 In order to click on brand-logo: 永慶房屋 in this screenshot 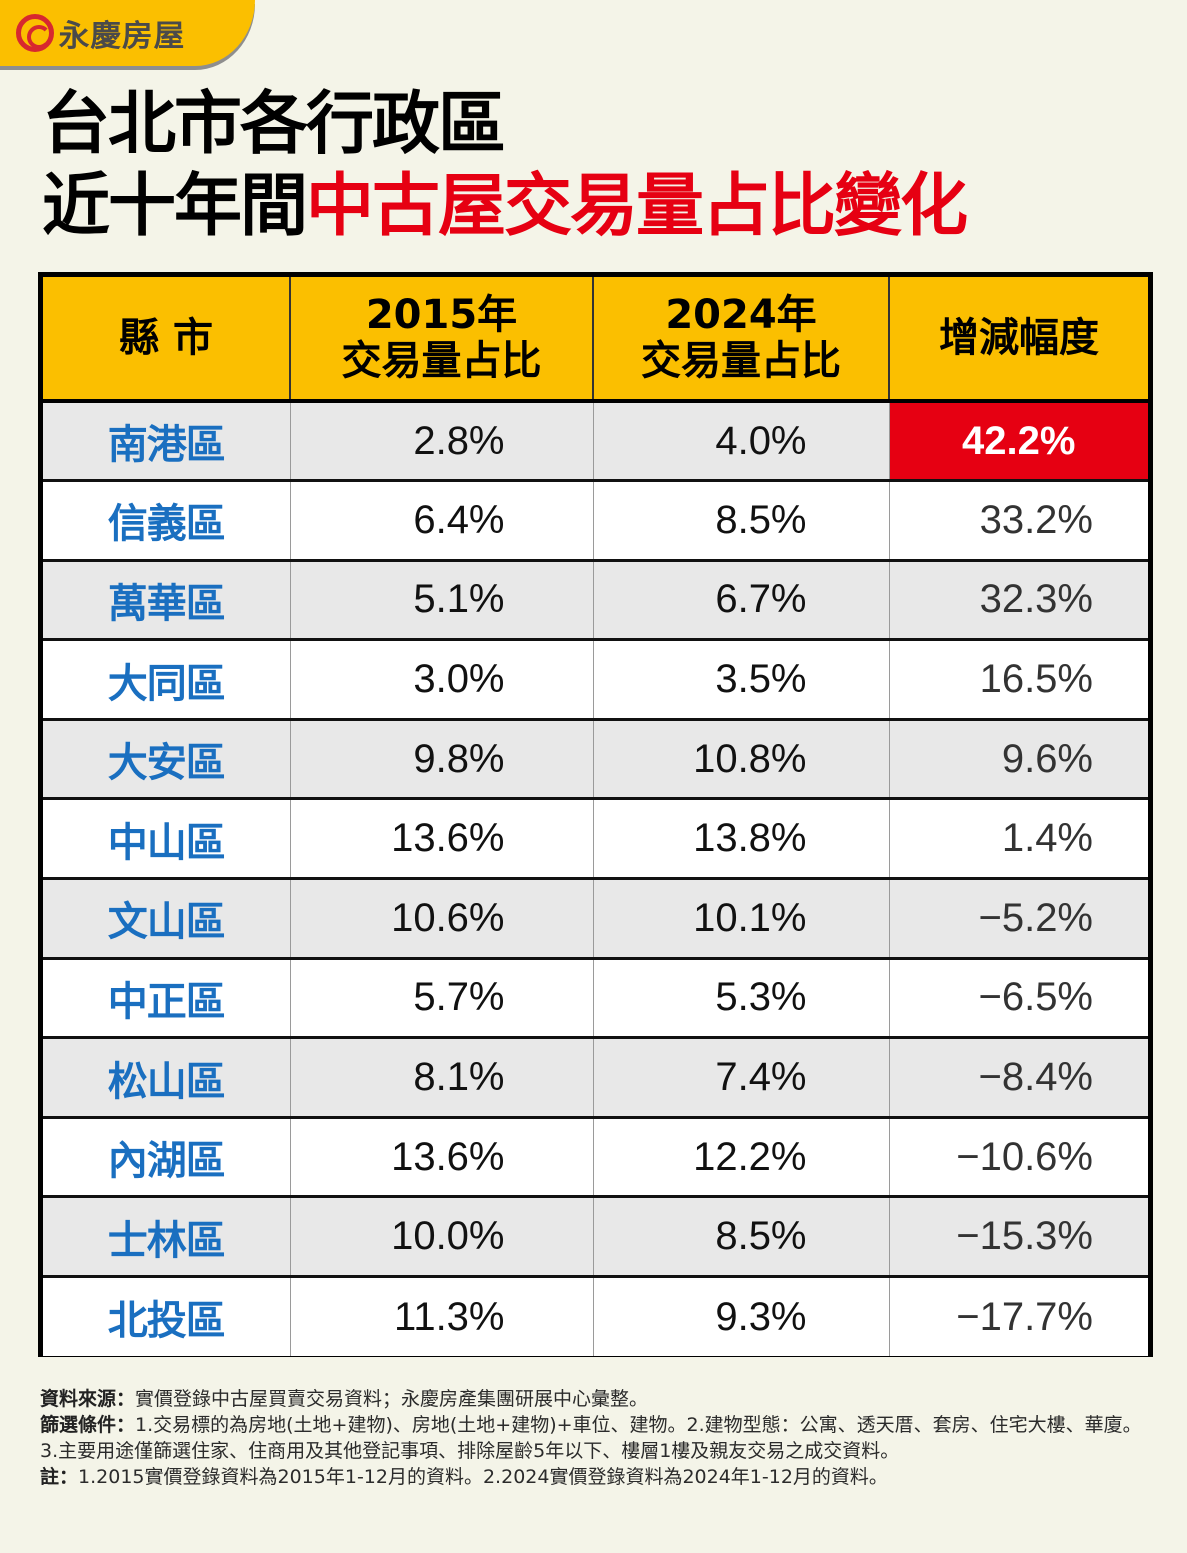, I will do `click(127, 33)`.